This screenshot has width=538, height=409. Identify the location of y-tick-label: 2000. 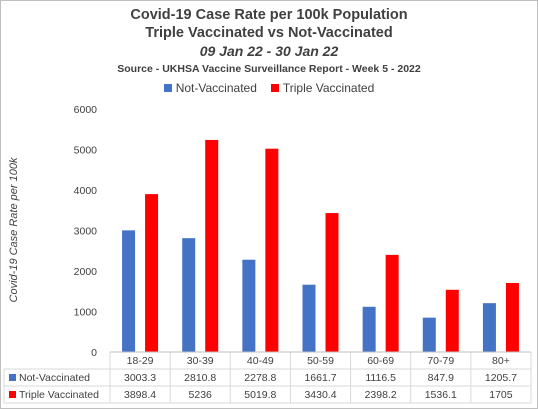
(86, 272).